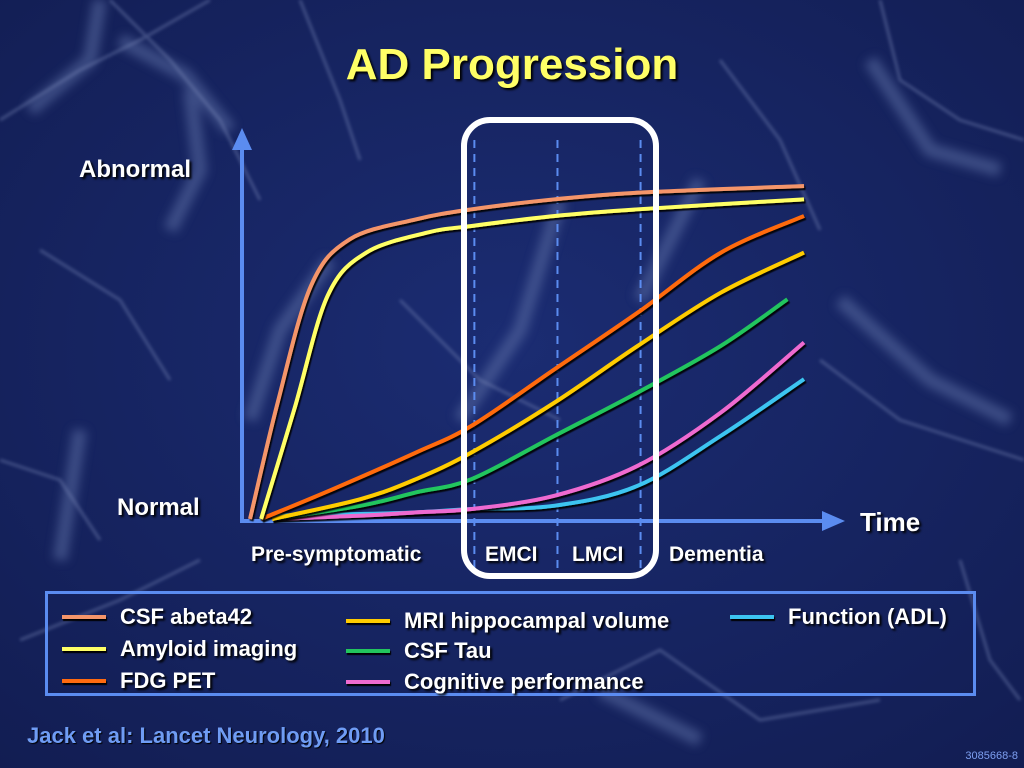 The height and width of the screenshot is (768, 1024). I want to click on stage-label-emci: EMCI, so click(511, 554).